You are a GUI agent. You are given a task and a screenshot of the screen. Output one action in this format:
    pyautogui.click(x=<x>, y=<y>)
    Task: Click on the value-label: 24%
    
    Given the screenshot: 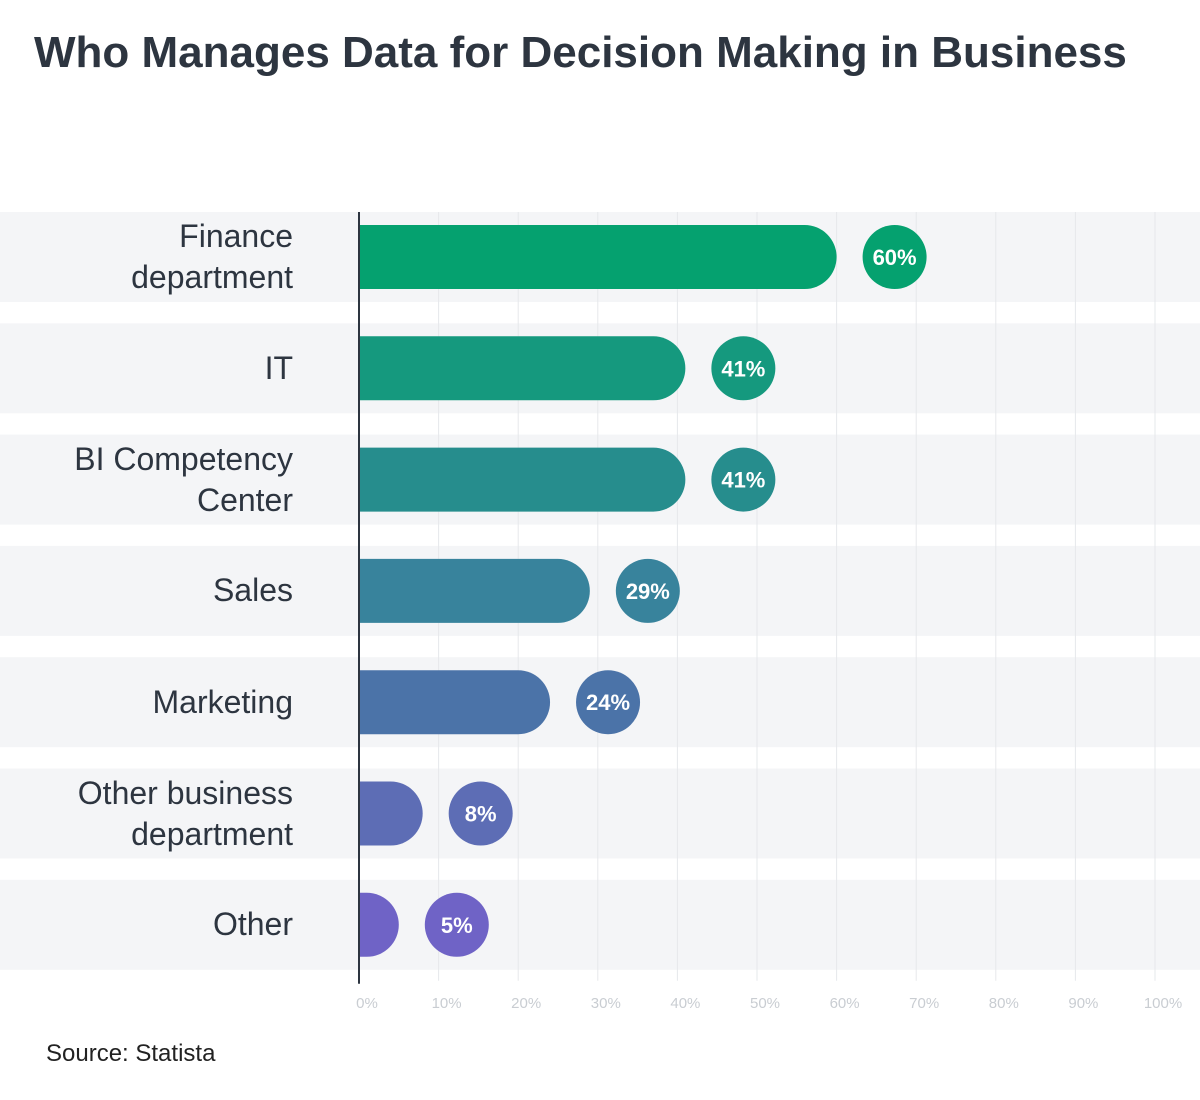 What is the action you would take?
    pyautogui.click(x=608, y=702)
    